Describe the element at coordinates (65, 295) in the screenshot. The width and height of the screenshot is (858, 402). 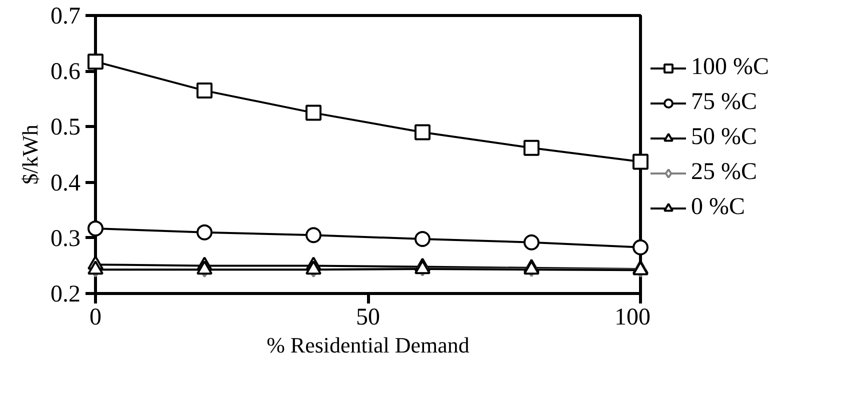
I see `y-tick-label: 0.2` at that location.